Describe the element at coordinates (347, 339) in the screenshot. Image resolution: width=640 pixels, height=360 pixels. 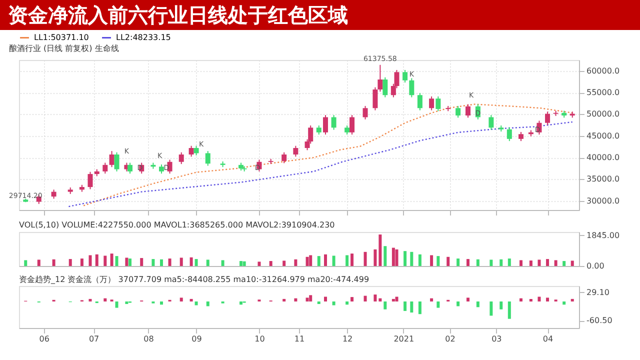
I see `x-tick-label: 12` at that location.